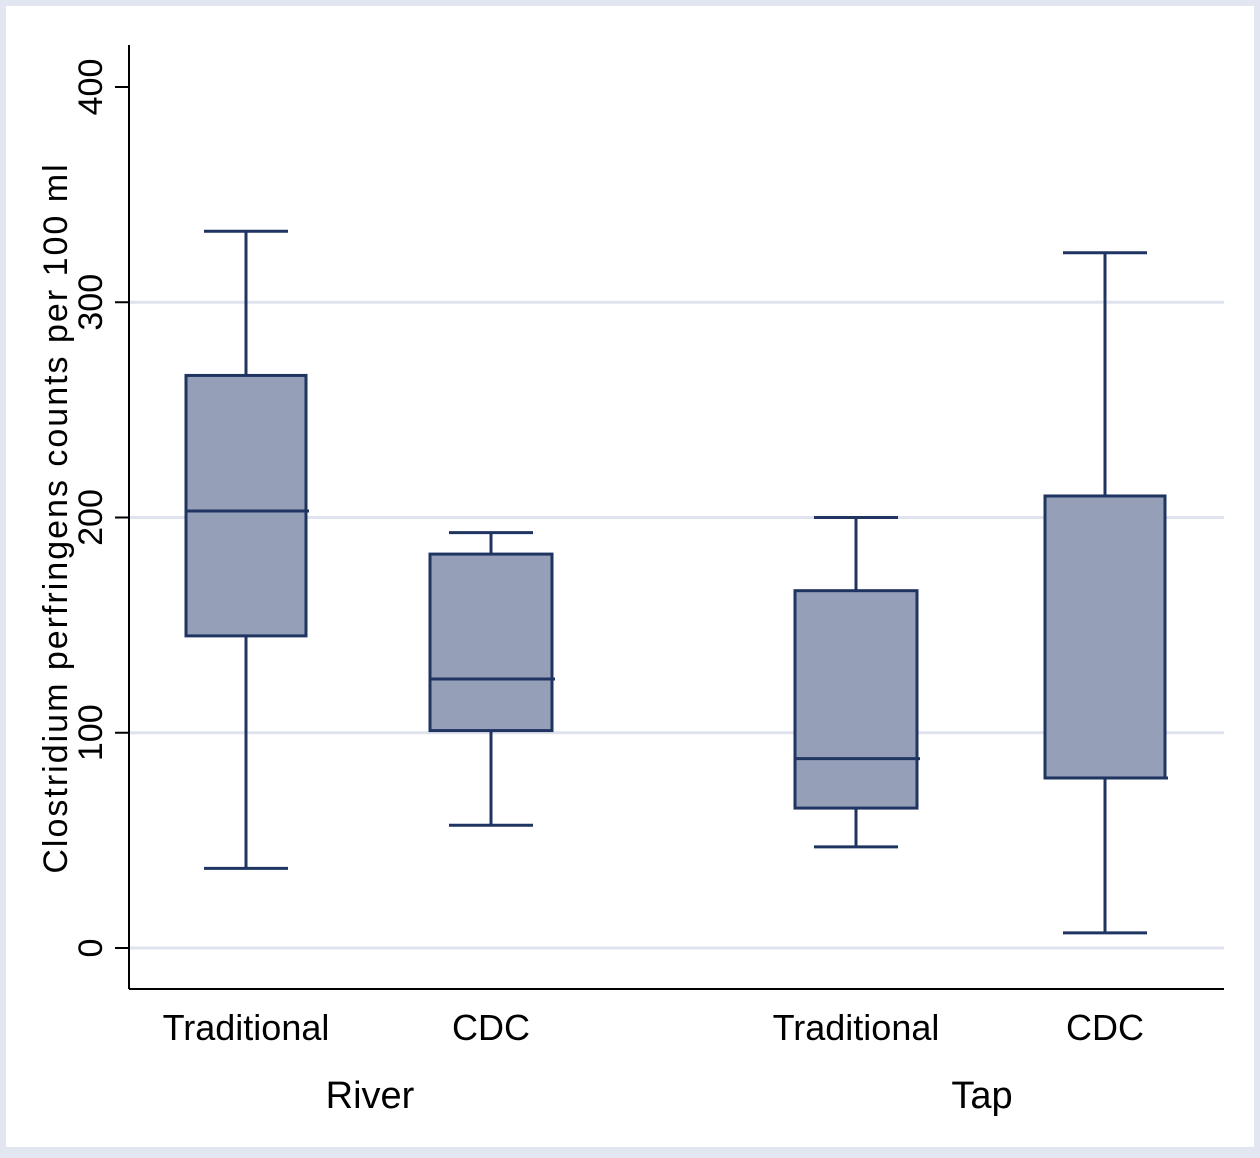 Image resolution: width=1260 pixels, height=1158 pixels. I want to click on y-tick-label-0: 0, so click(91, 948).